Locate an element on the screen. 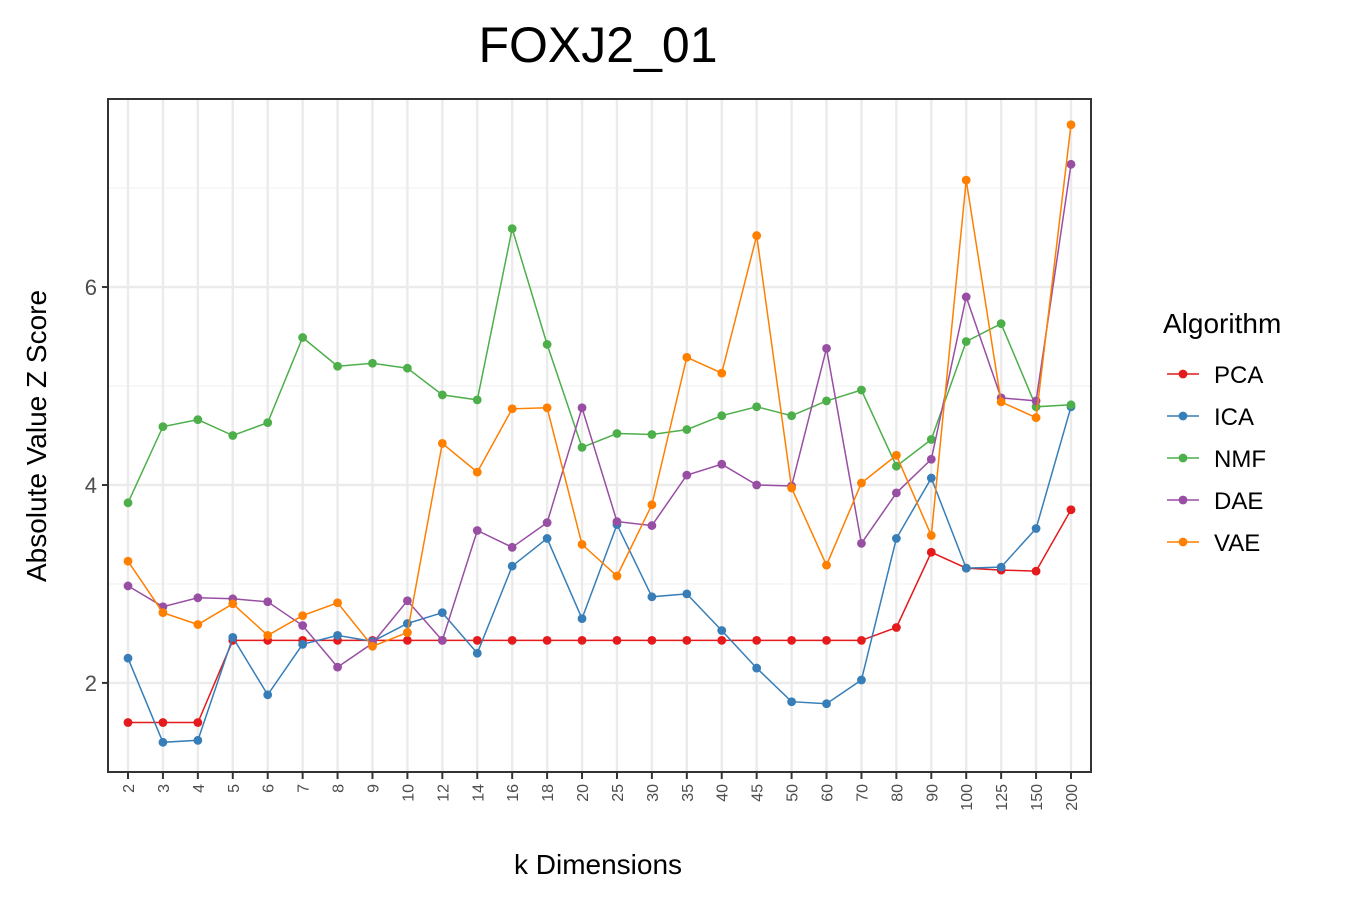 This screenshot has height=900, width=1350. x-tick-label: 2 is located at coordinates (129, 788).